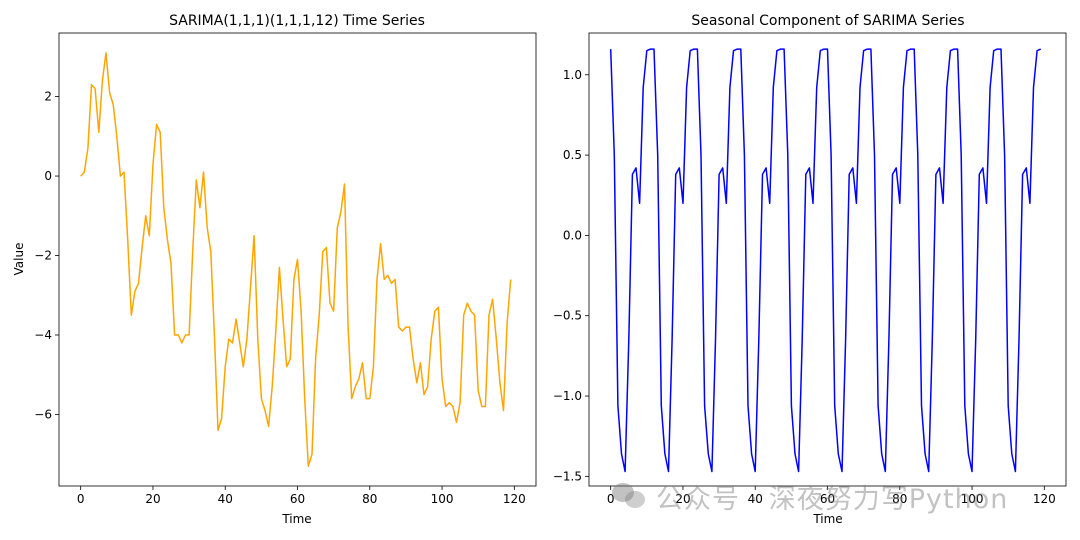 Image resolution: width=1080 pixels, height=540 pixels. What do you see at coordinates (43, 335) in the screenshot?
I see `y-tick-label: −4` at bounding box center [43, 335].